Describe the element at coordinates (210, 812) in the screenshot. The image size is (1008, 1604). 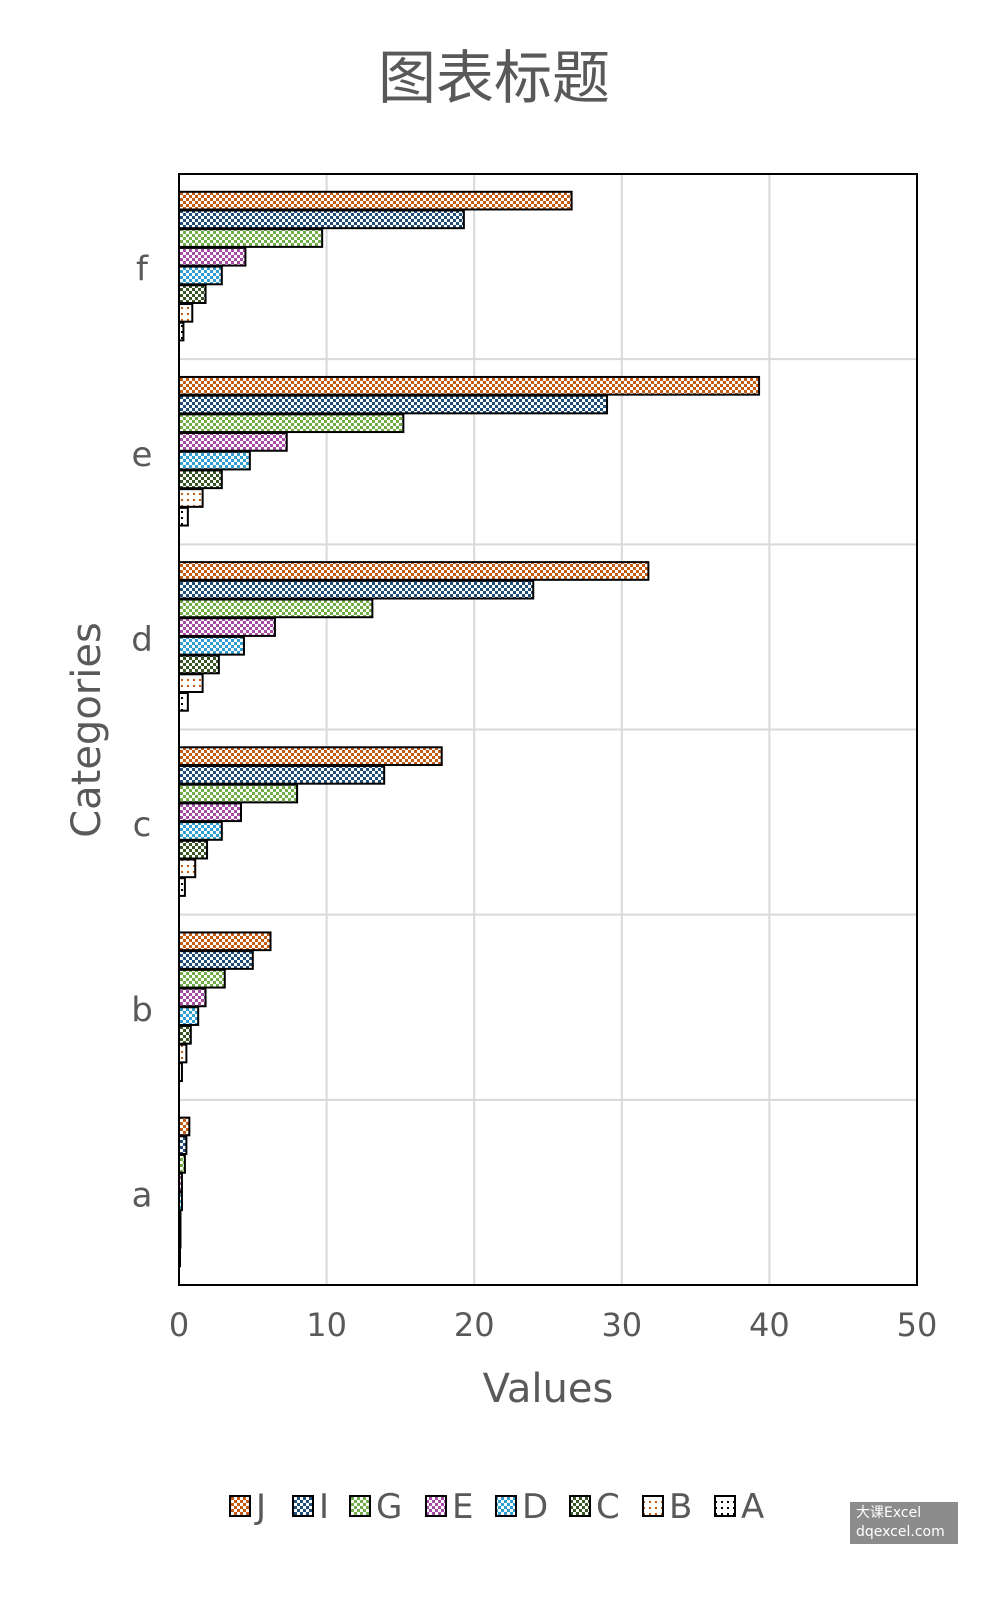
I see `bar-E-c` at that location.